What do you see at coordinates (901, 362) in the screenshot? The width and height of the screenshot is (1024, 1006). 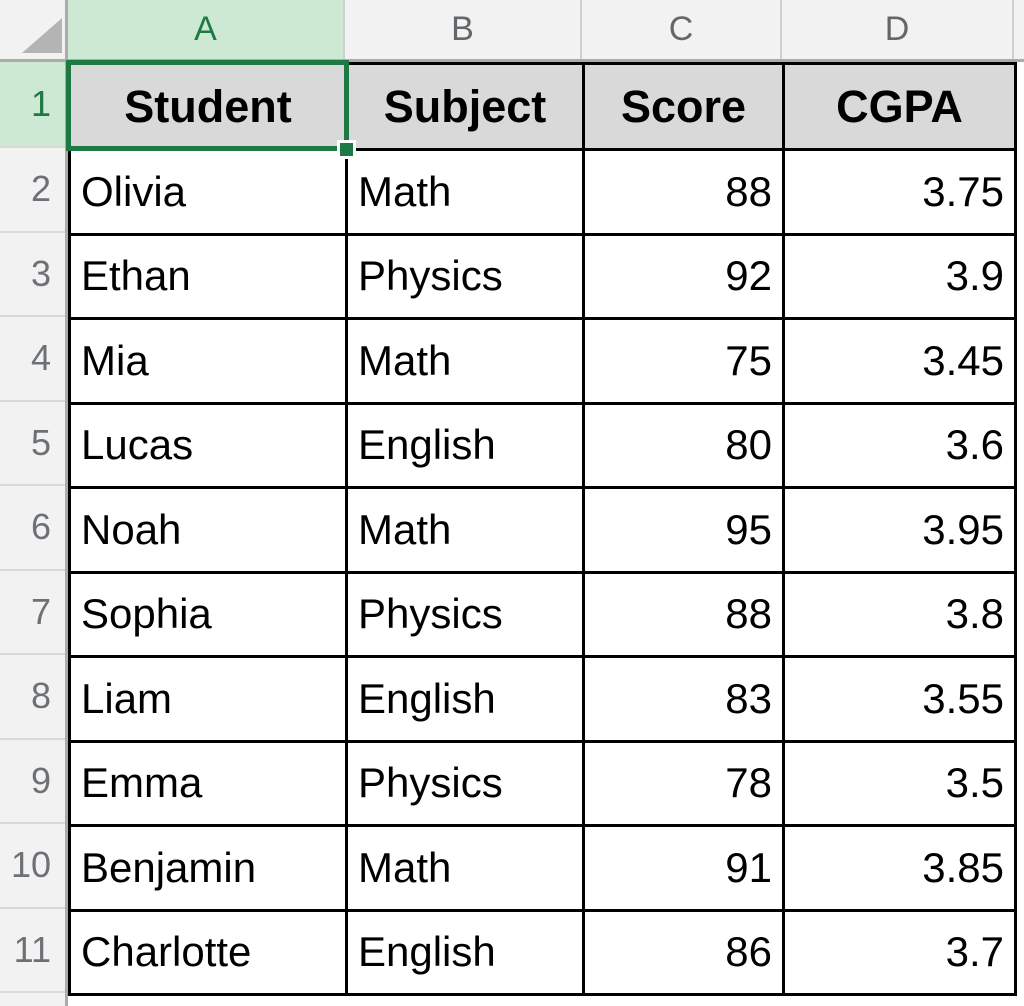 I see `cell-D4: 3.45` at bounding box center [901, 362].